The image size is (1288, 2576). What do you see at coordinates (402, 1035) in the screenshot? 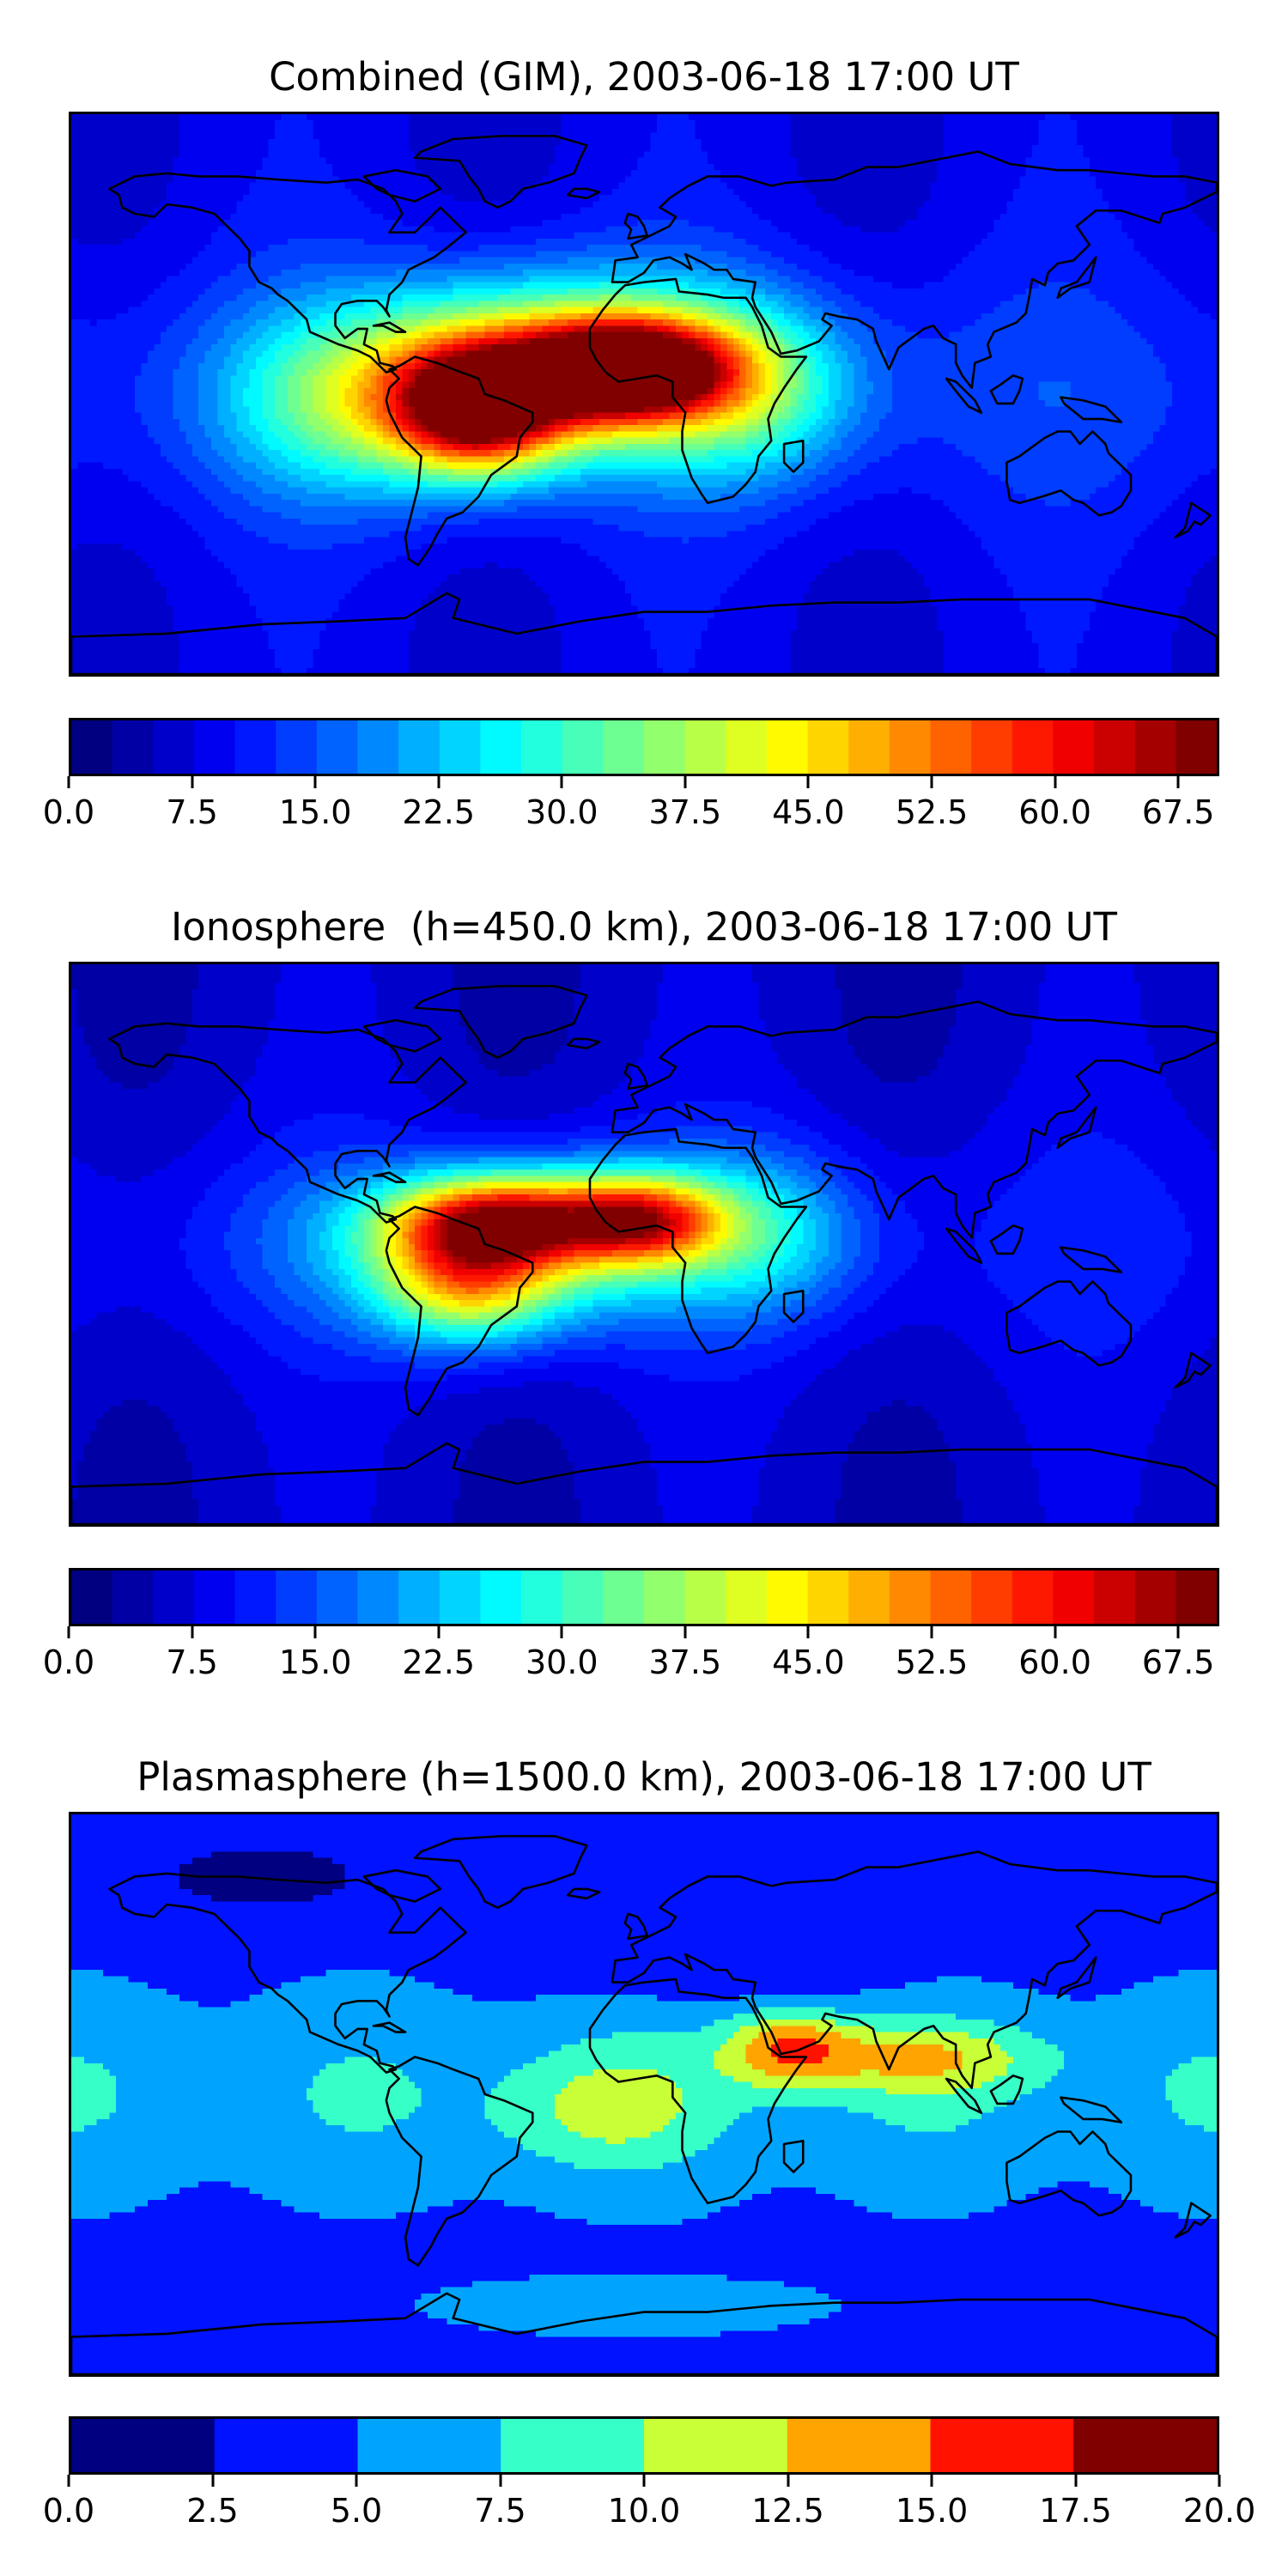
I see `coastline-baffin-island` at bounding box center [402, 1035].